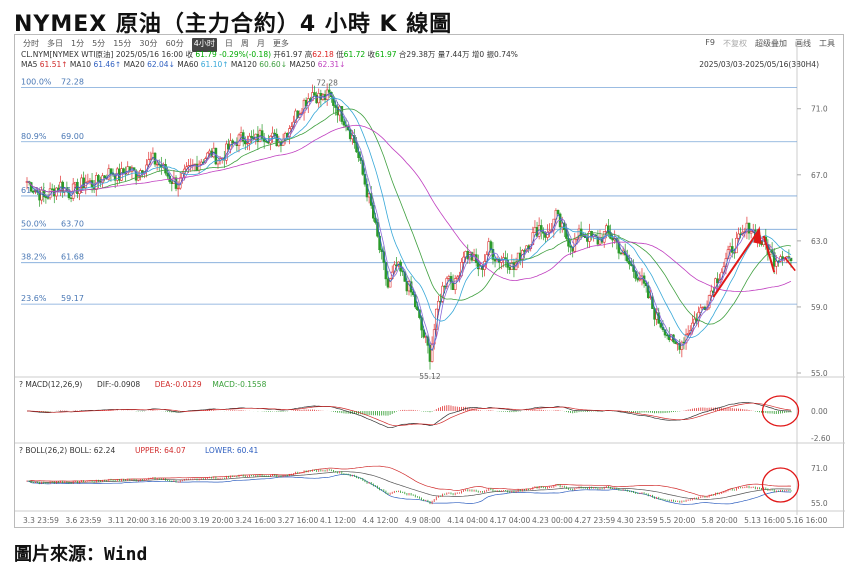 The height and width of the screenshot is (571, 858). I want to click on tool-button-0: F9, so click(710, 42).